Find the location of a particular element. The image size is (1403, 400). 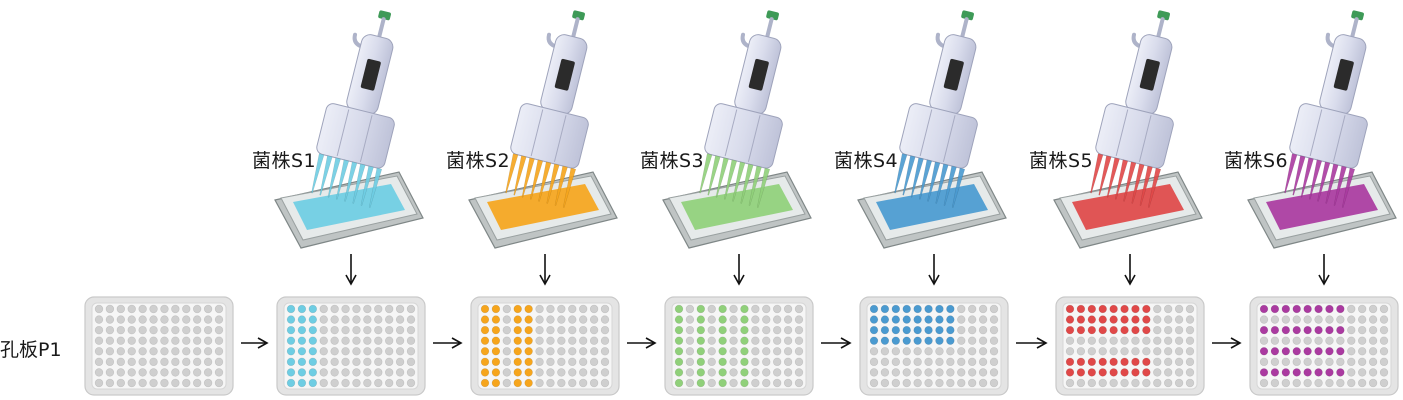

reservoir-and-pipette-s3 is located at coordinates (737, 129).